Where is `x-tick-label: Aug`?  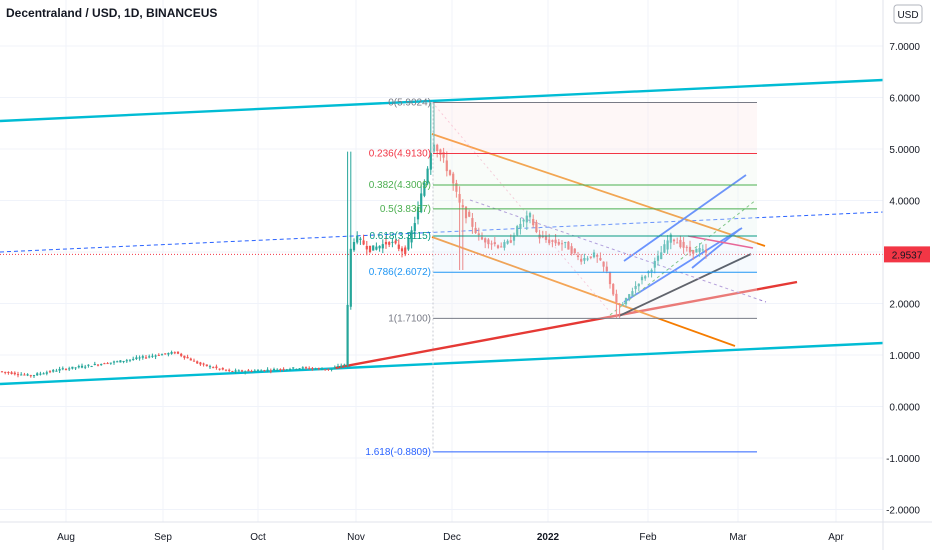
x-tick-label: Aug is located at coordinates (66, 537).